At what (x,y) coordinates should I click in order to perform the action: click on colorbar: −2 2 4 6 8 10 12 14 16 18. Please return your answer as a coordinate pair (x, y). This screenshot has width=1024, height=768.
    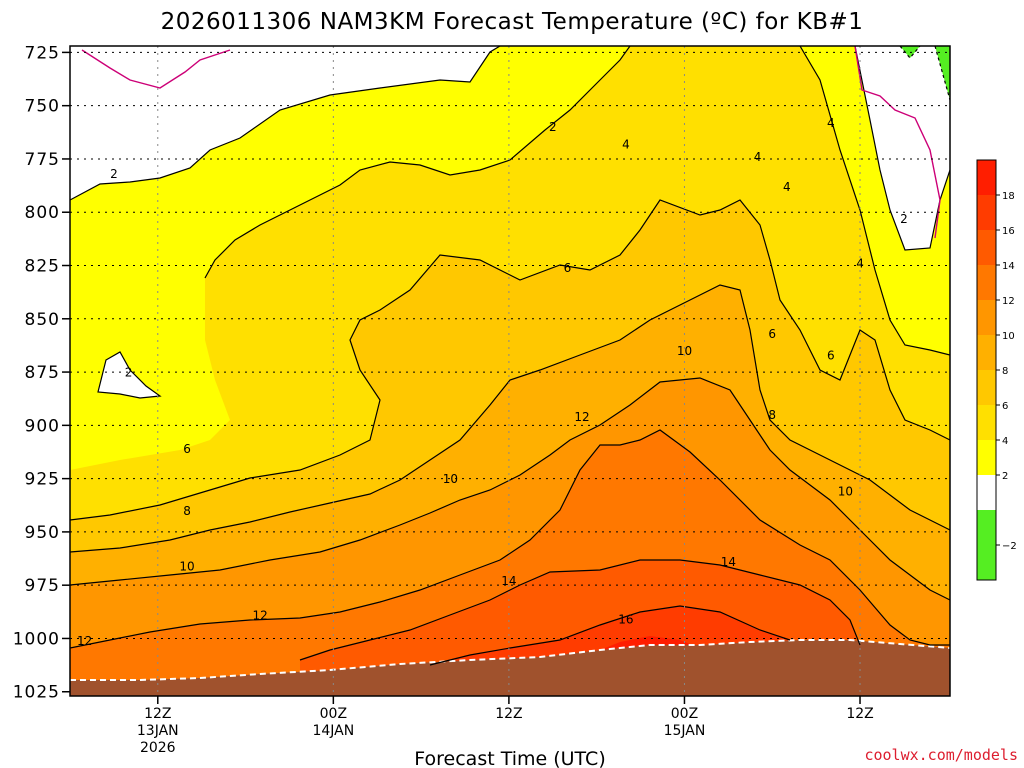
    Looking at the image, I should click on (996, 370).